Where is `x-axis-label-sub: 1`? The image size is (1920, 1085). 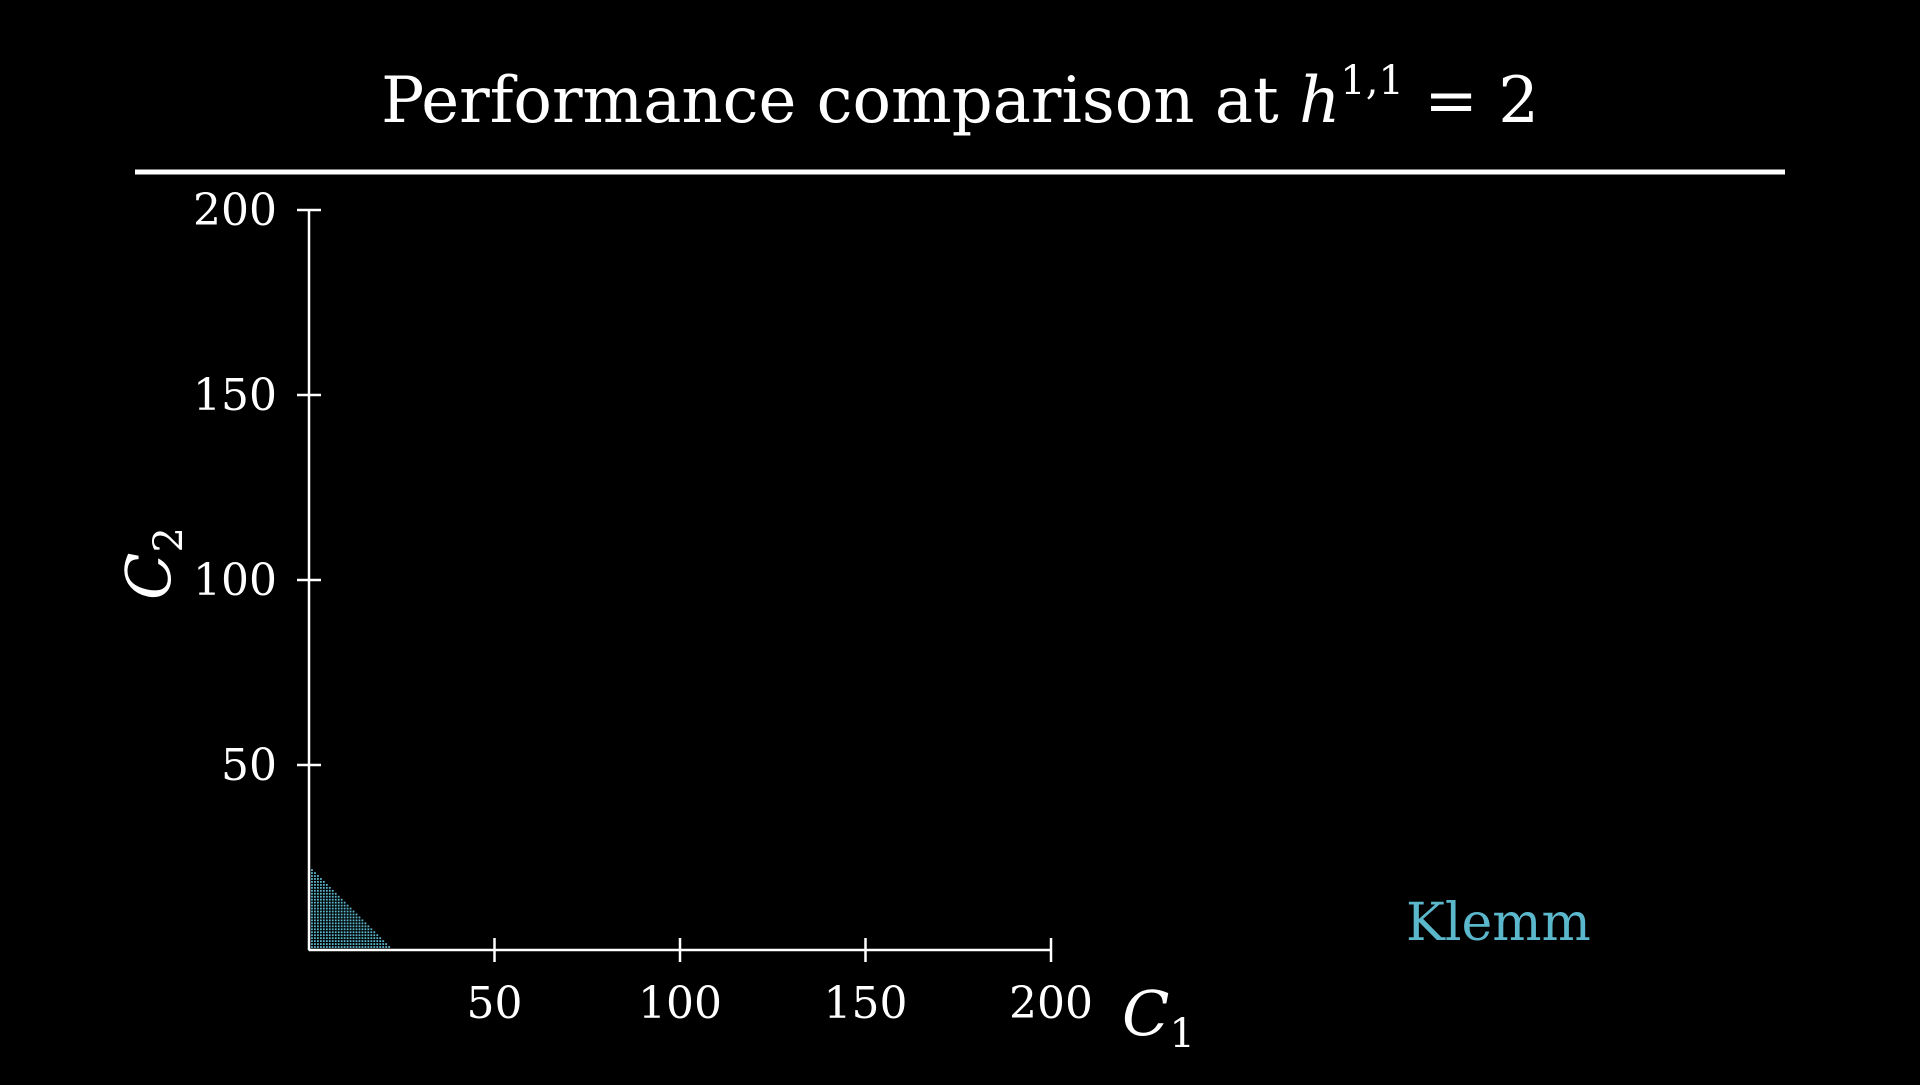 x-axis-label-sub: 1 is located at coordinates (1181, 1034).